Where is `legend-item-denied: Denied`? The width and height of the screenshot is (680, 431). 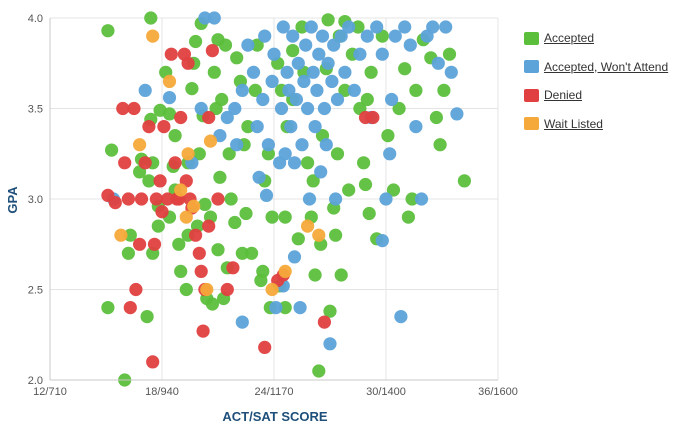
legend-item-denied: Denied is located at coordinates (596, 95).